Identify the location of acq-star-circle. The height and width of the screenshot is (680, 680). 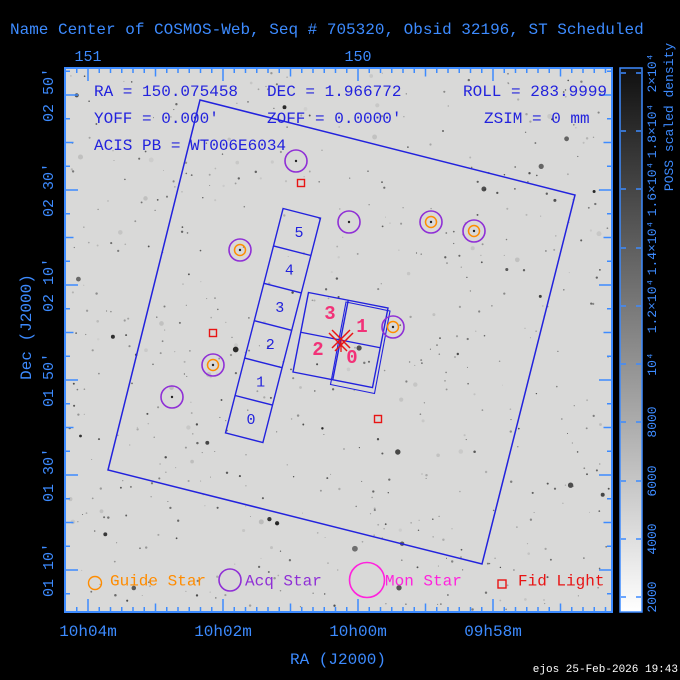
(393, 327).